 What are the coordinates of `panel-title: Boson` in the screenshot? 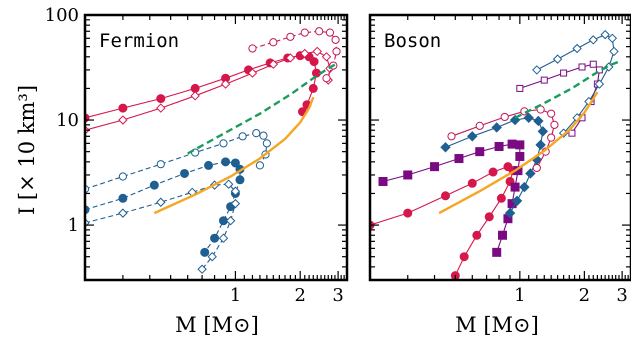 It's located at (412, 41).